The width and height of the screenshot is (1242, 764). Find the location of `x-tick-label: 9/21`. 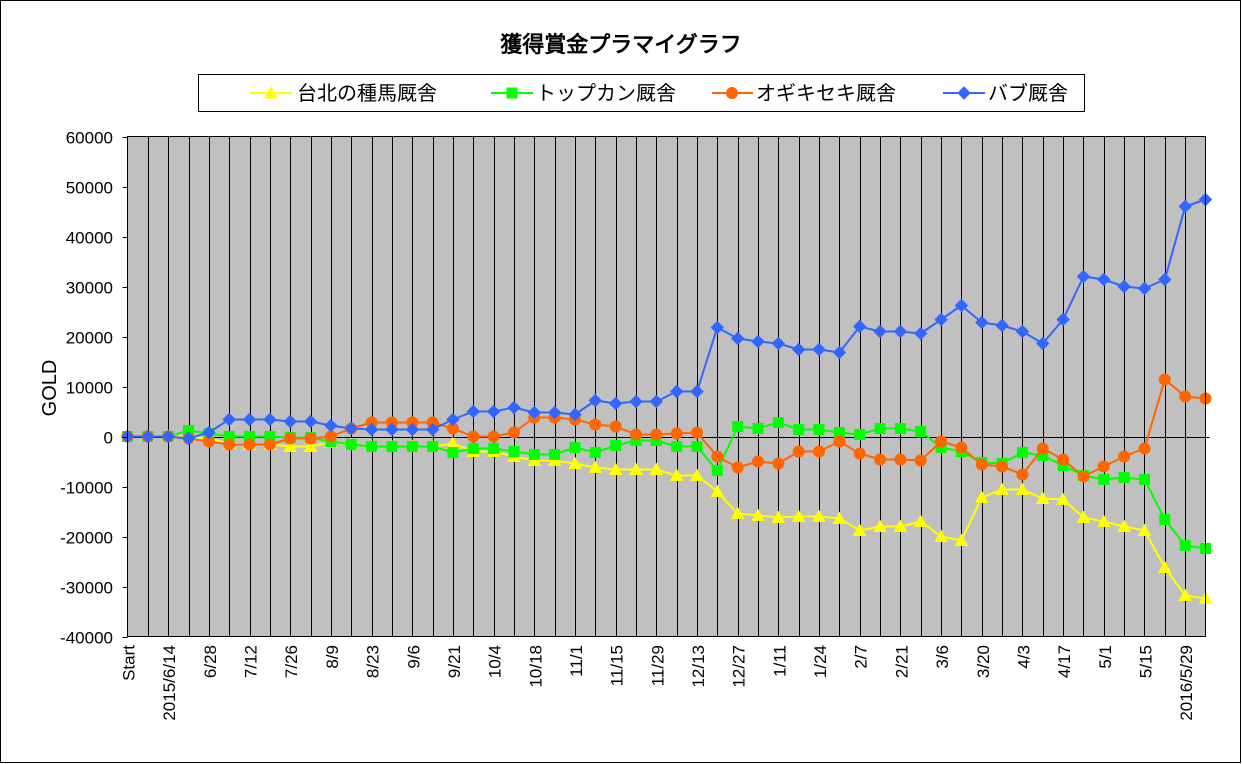

x-tick-label: 9/21 is located at coordinates (454, 661).